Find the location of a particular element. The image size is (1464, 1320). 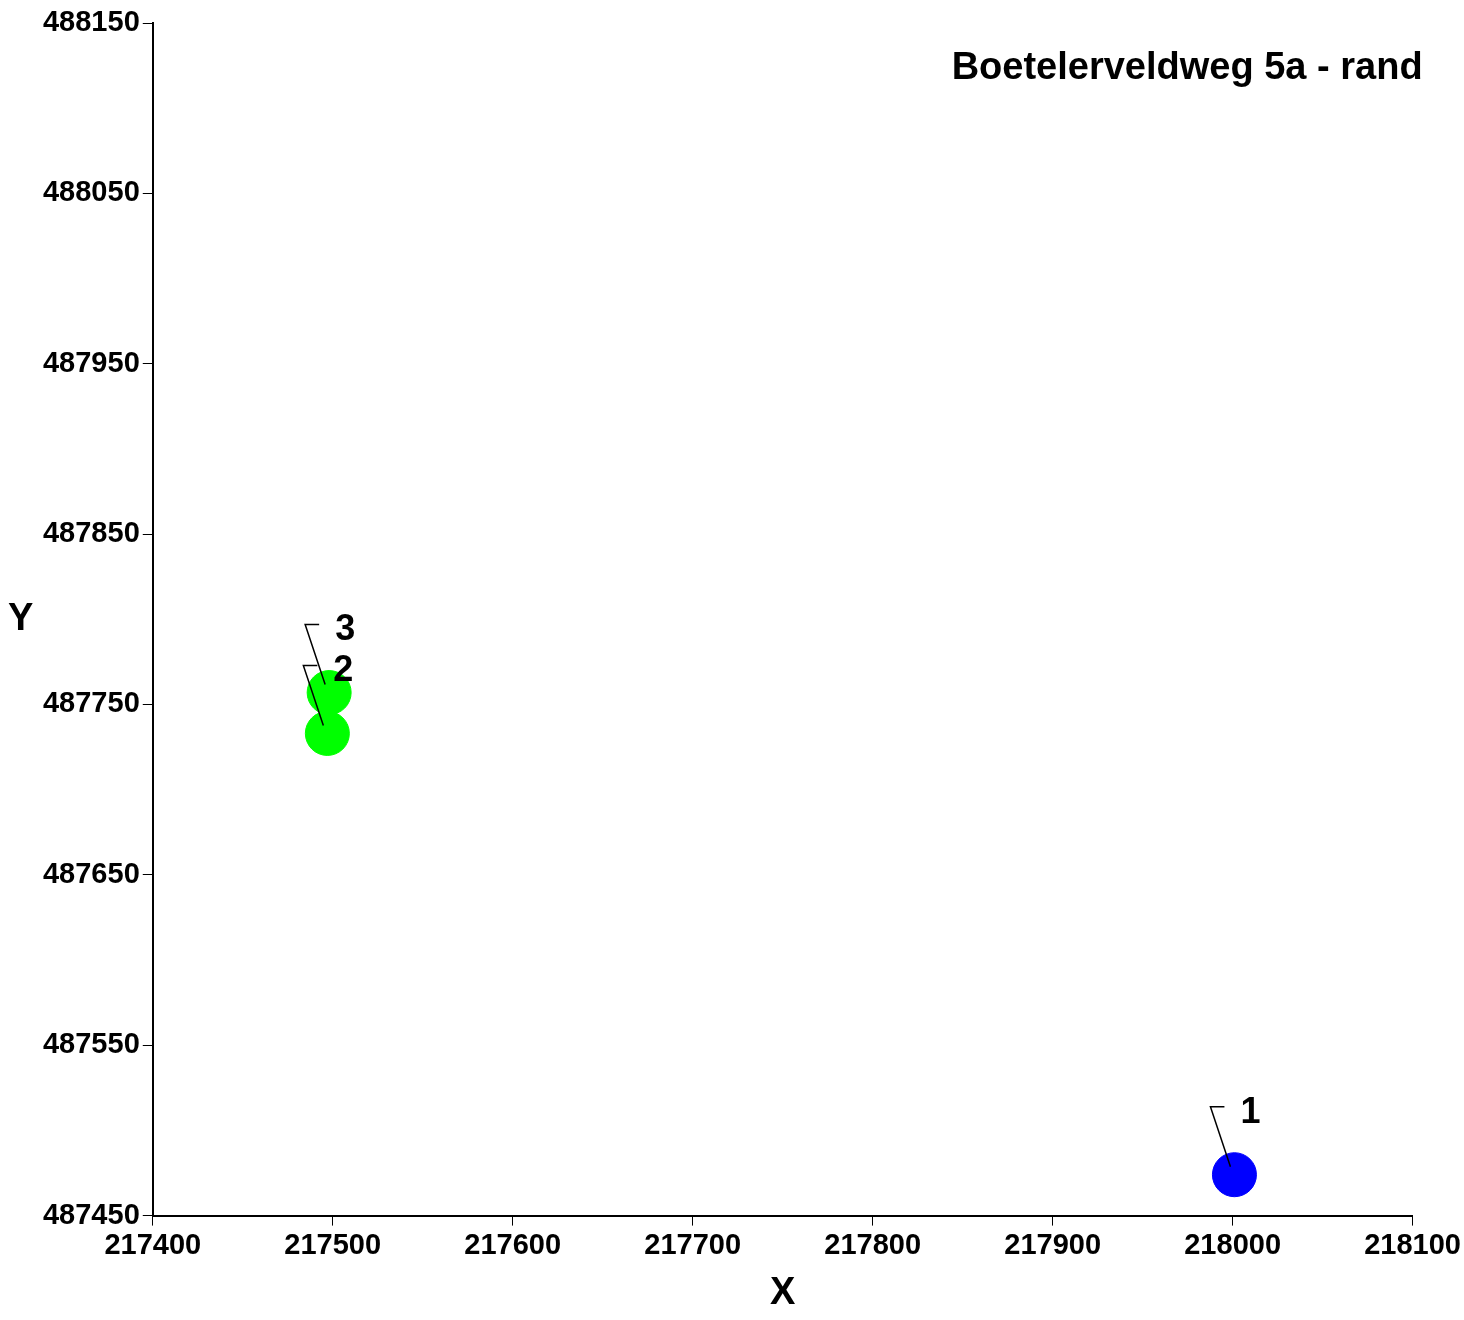

x-tick-label: 217600 is located at coordinates (513, 1244).